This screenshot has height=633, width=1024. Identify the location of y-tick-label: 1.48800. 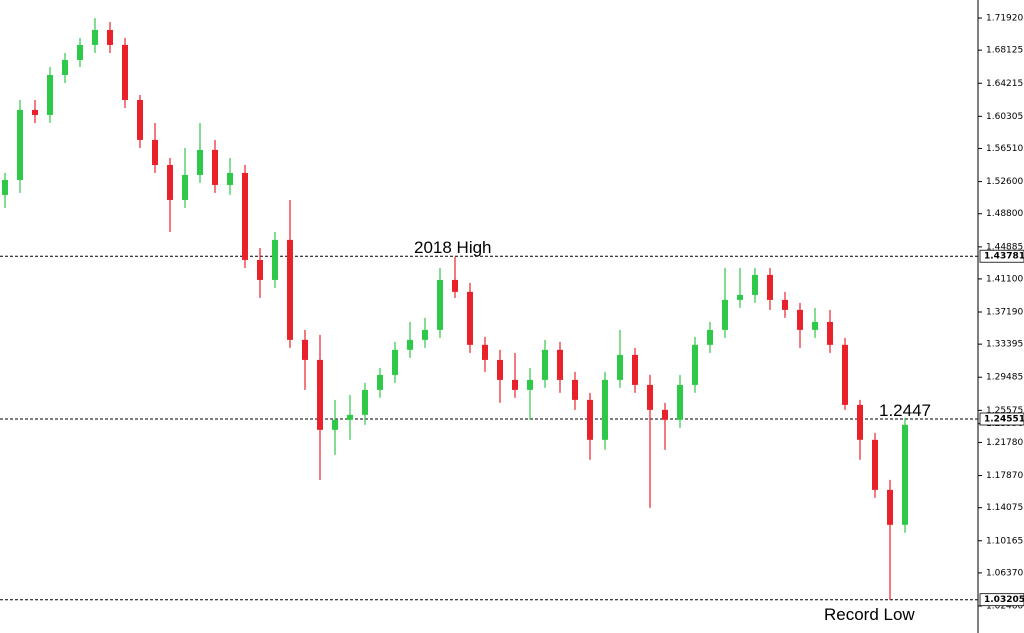
(1004, 214).